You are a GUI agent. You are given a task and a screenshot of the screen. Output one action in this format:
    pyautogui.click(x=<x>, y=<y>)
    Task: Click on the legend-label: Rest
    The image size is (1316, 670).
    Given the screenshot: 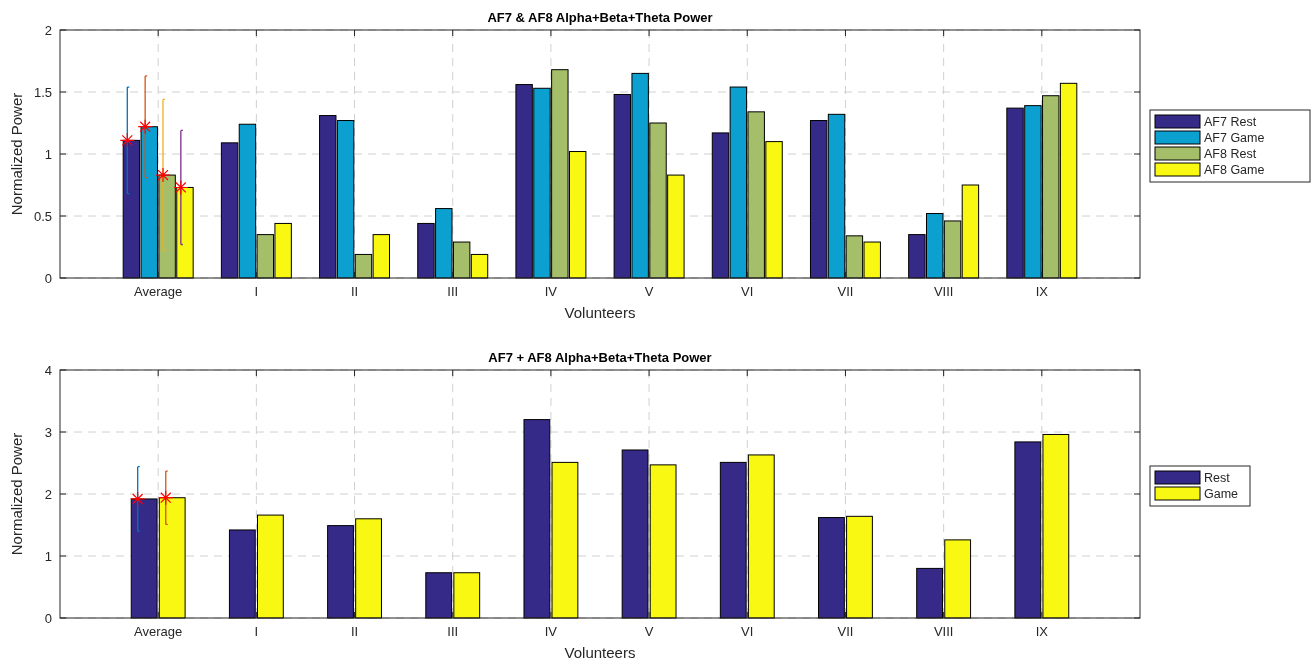 What is the action you would take?
    pyautogui.click(x=1217, y=478)
    